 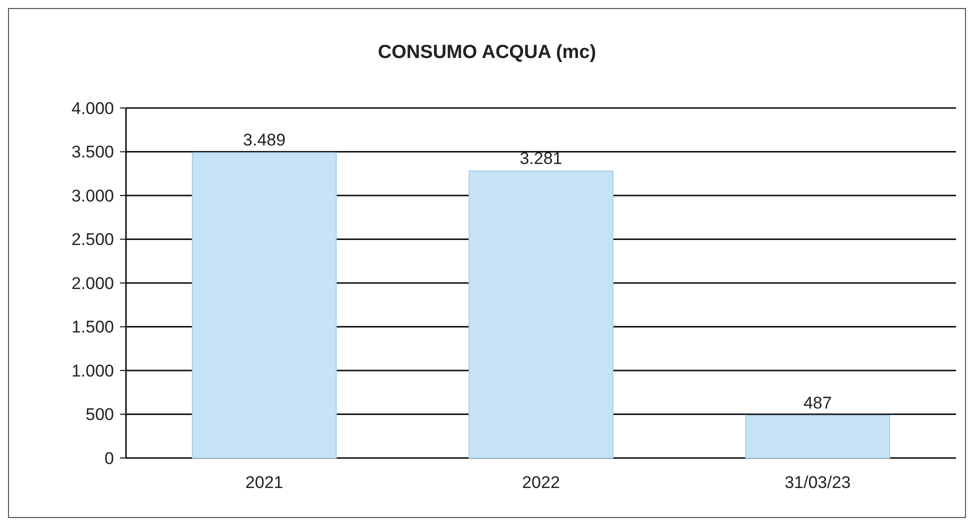 What do you see at coordinates (264, 140) in the screenshot?
I see `data-label: 3.489` at bounding box center [264, 140].